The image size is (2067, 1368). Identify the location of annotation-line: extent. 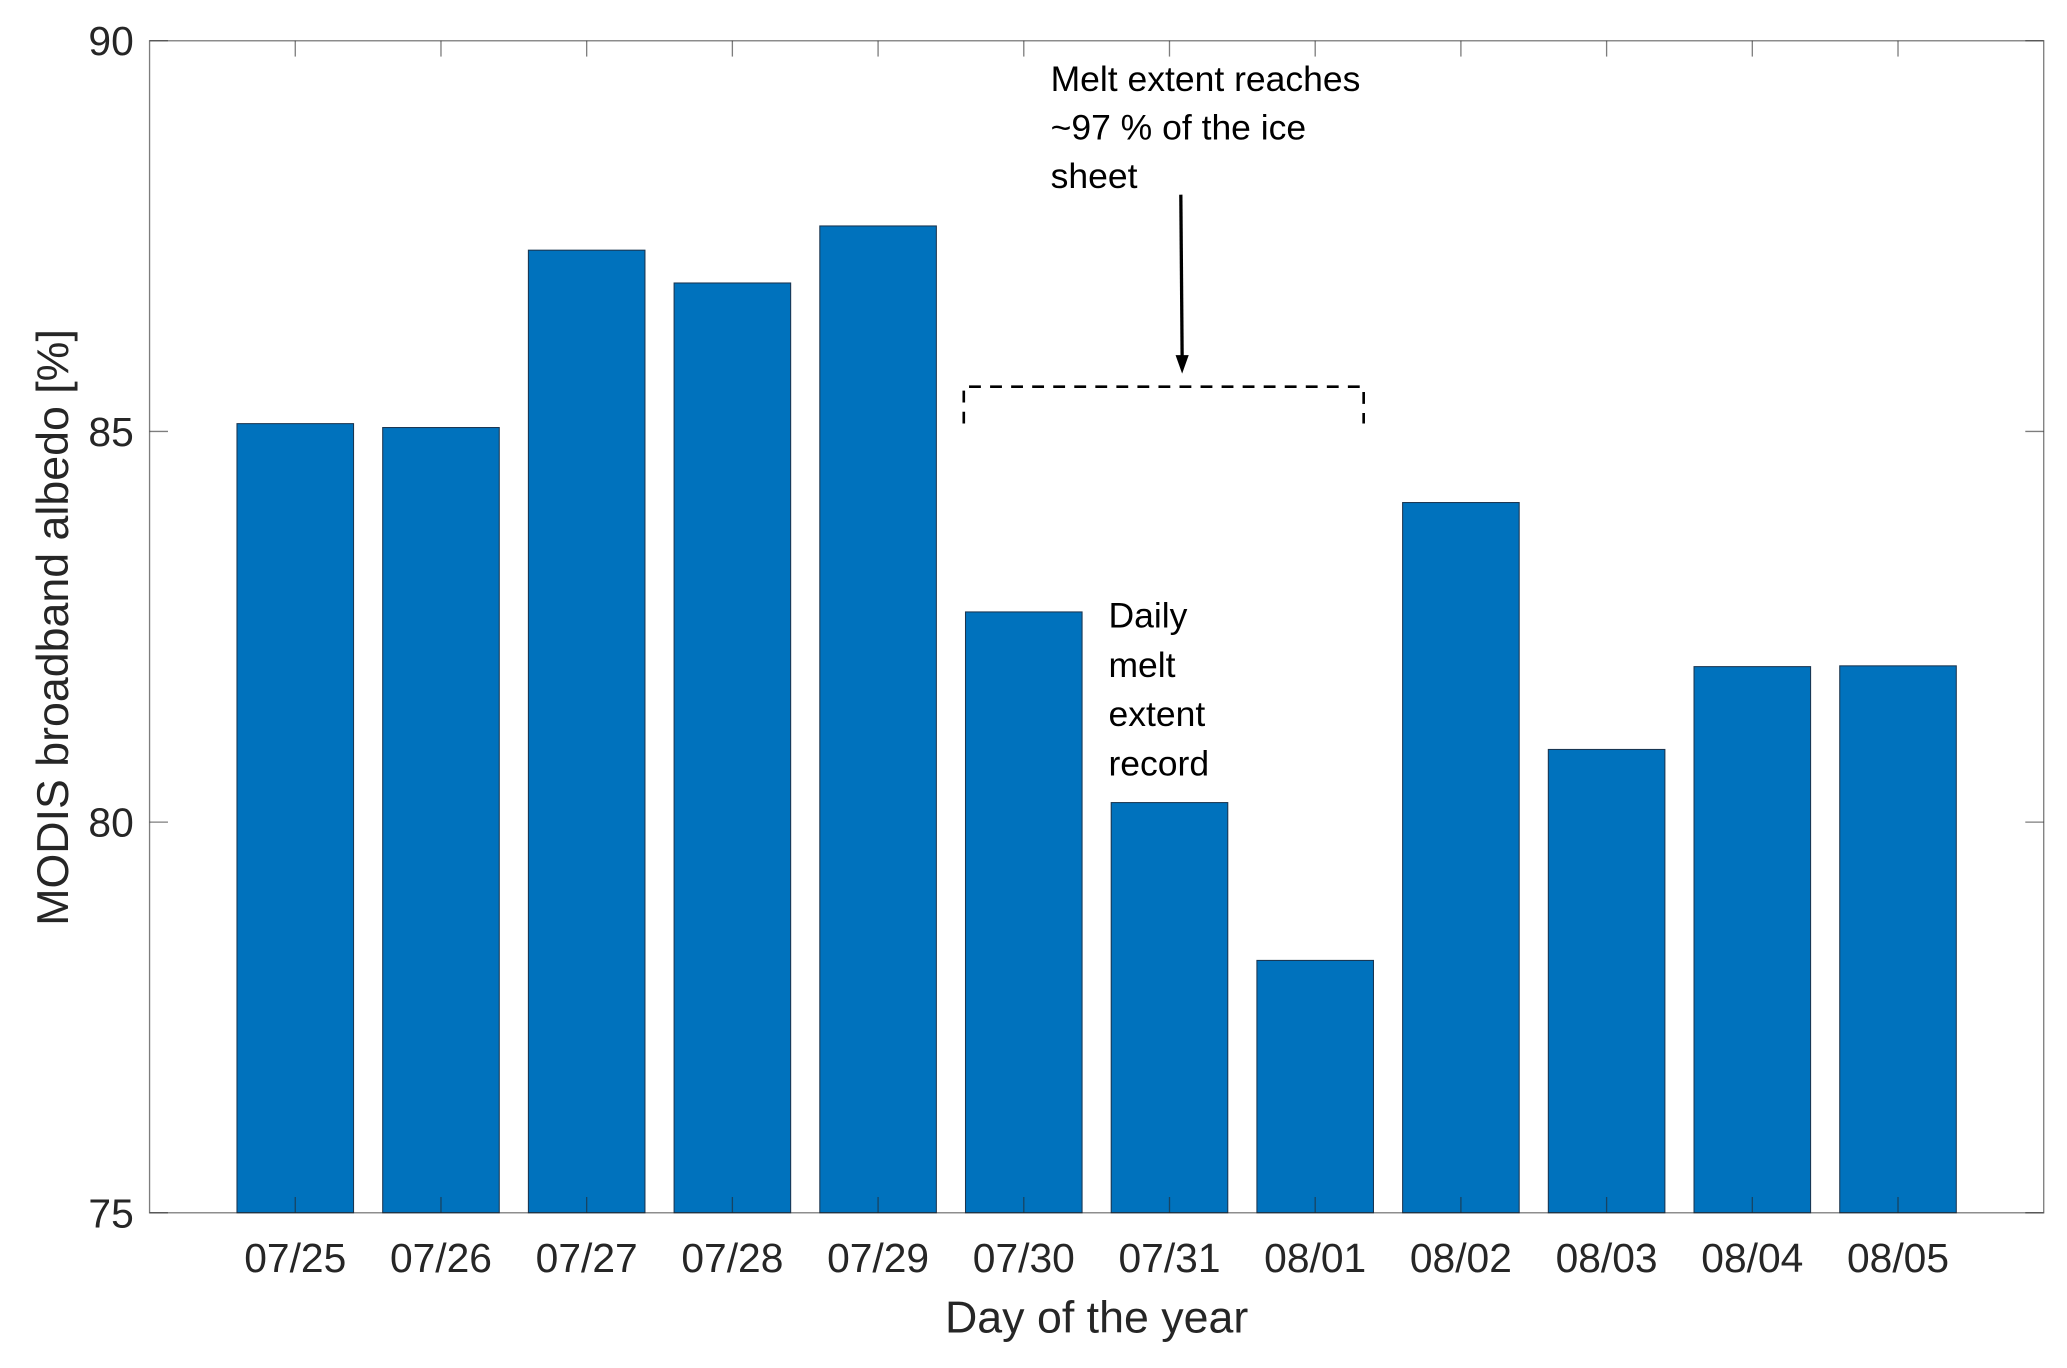
(1156, 714).